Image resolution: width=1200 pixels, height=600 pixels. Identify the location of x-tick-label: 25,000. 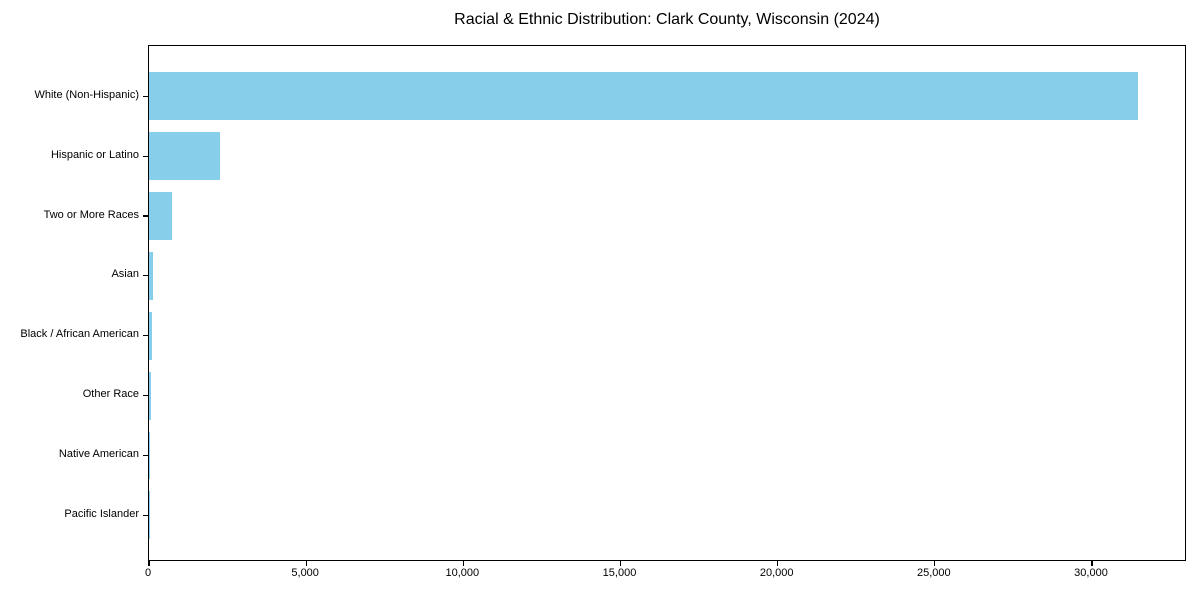
(934, 573).